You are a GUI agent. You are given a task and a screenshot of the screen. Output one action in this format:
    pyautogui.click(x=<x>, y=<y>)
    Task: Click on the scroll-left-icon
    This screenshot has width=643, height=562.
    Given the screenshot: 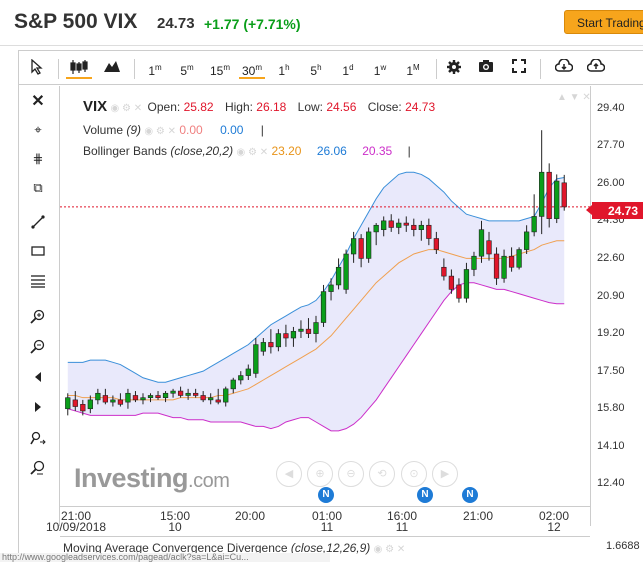 What is the action you would take?
    pyautogui.click(x=38, y=379)
    